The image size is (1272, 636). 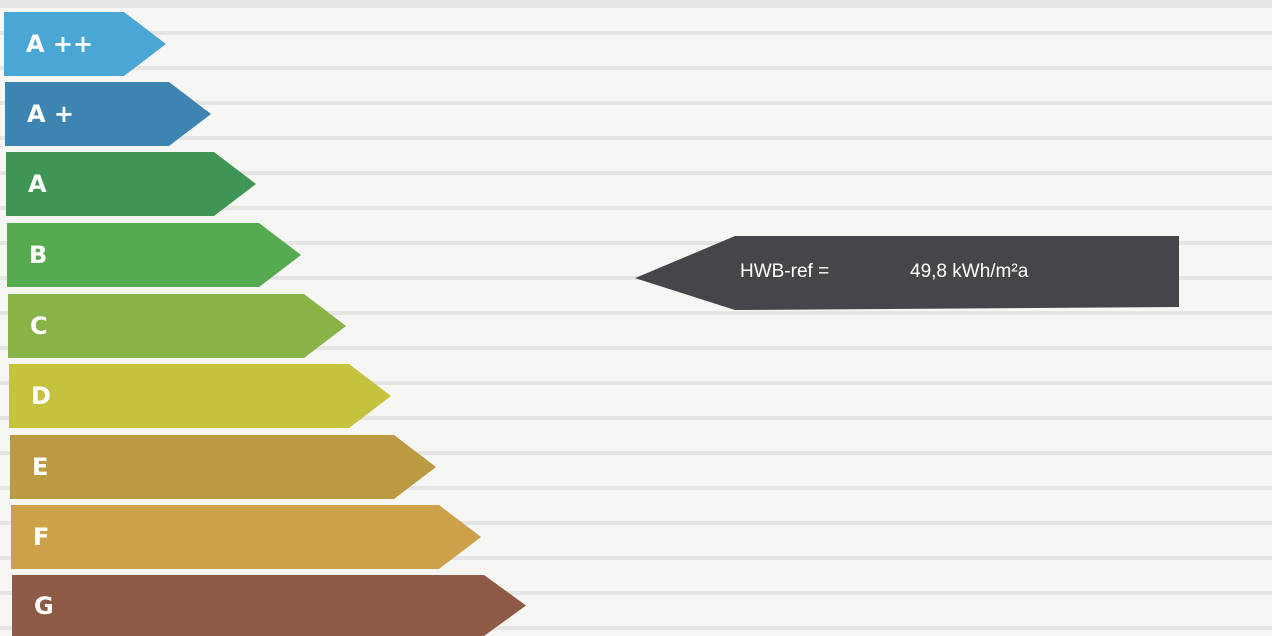 What do you see at coordinates (177, 326) in the screenshot?
I see `class-bar-c: C` at bounding box center [177, 326].